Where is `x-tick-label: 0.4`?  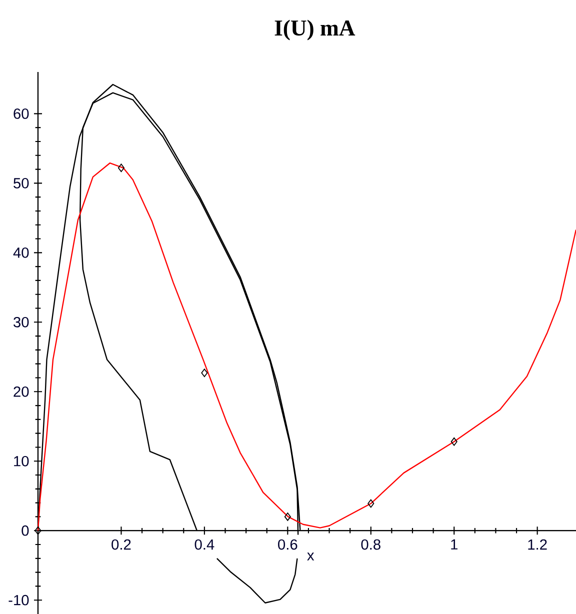
x-tick-label: 0.4 is located at coordinates (204, 544).